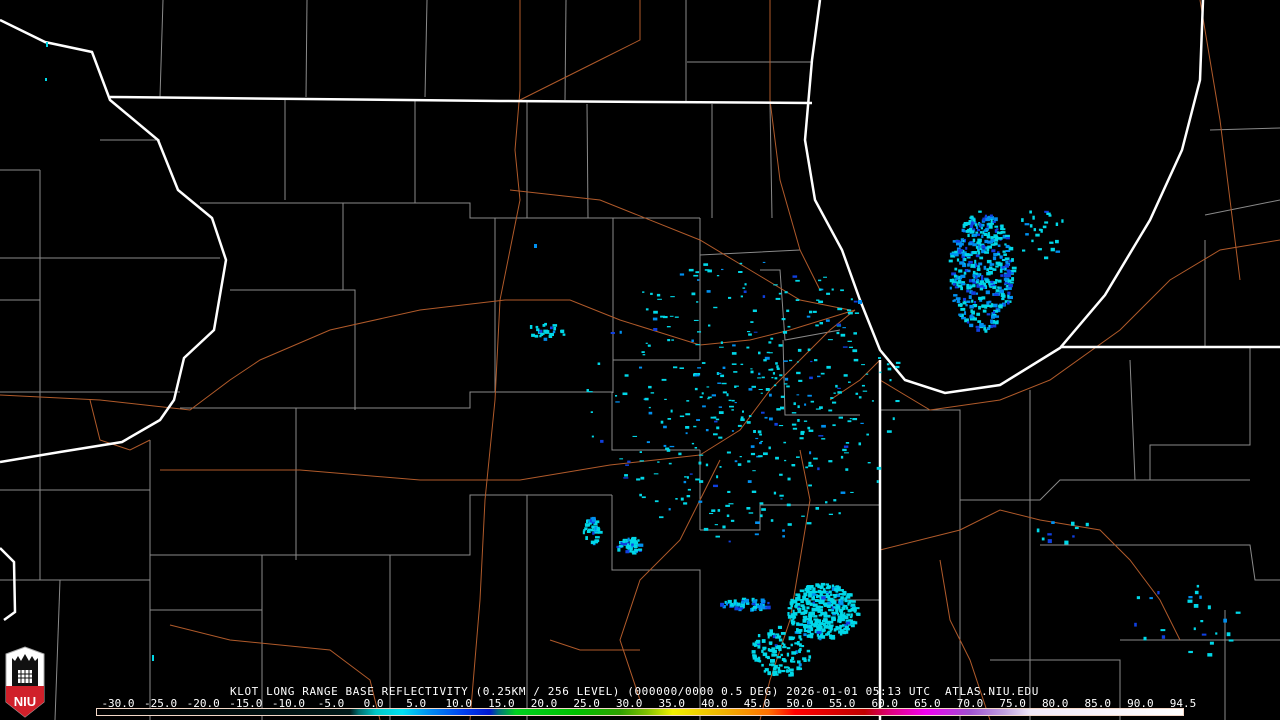  Describe the element at coordinates (842, 703) in the screenshot. I see `scale-label: 55.0` at that location.